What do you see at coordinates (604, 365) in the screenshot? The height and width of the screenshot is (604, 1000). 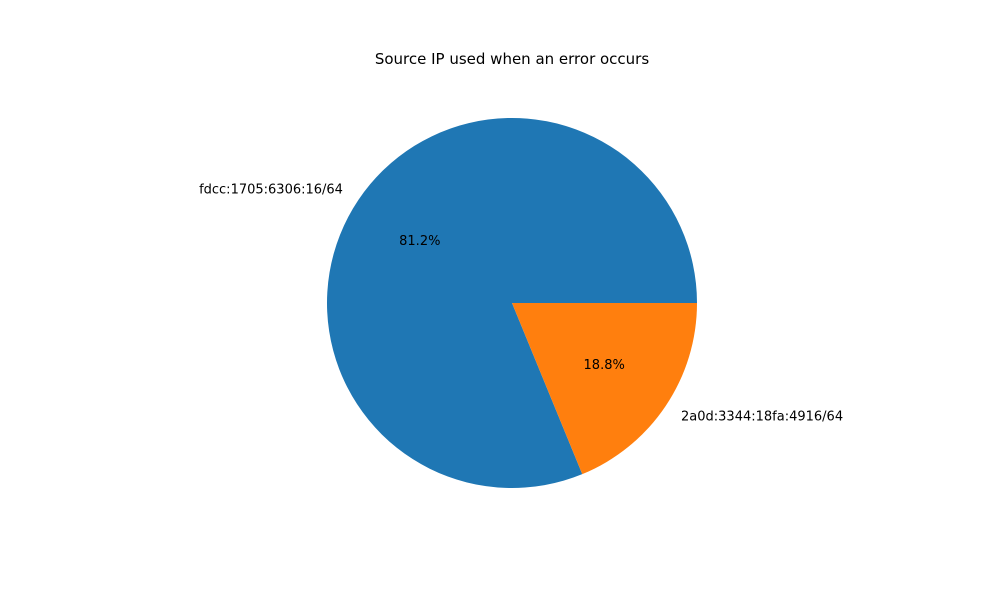 I see `slice-percent-2: 18.8%` at bounding box center [604, 365].